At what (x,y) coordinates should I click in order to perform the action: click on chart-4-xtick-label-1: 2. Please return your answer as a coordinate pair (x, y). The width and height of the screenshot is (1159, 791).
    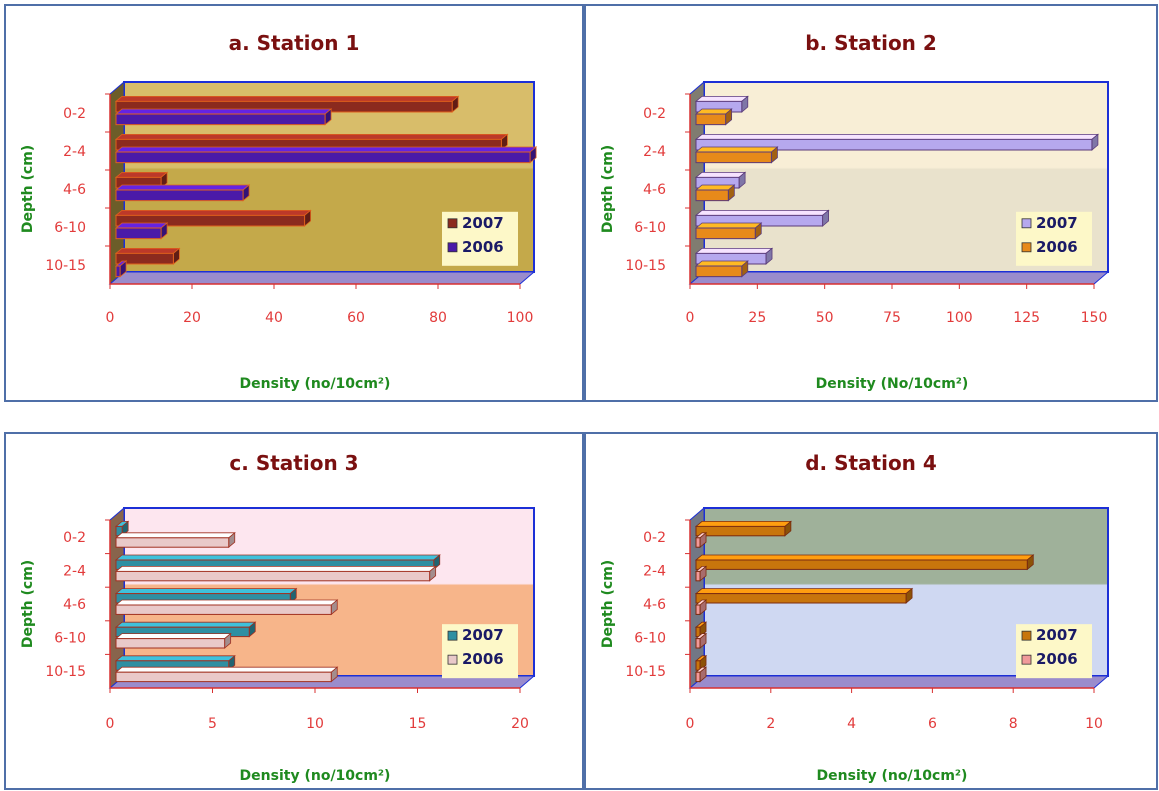
    Looking at the image, I should click on (770, 724).